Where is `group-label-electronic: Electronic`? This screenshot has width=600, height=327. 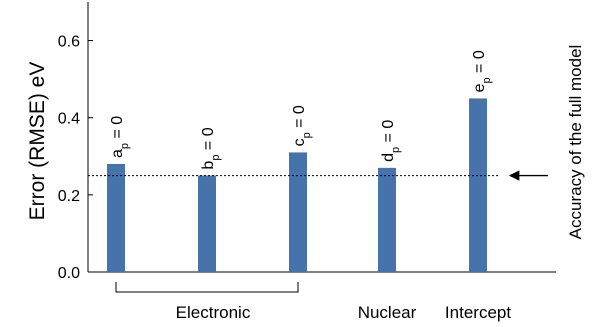 group-label-electronic: Electronic is located at coordinates (213, 312).